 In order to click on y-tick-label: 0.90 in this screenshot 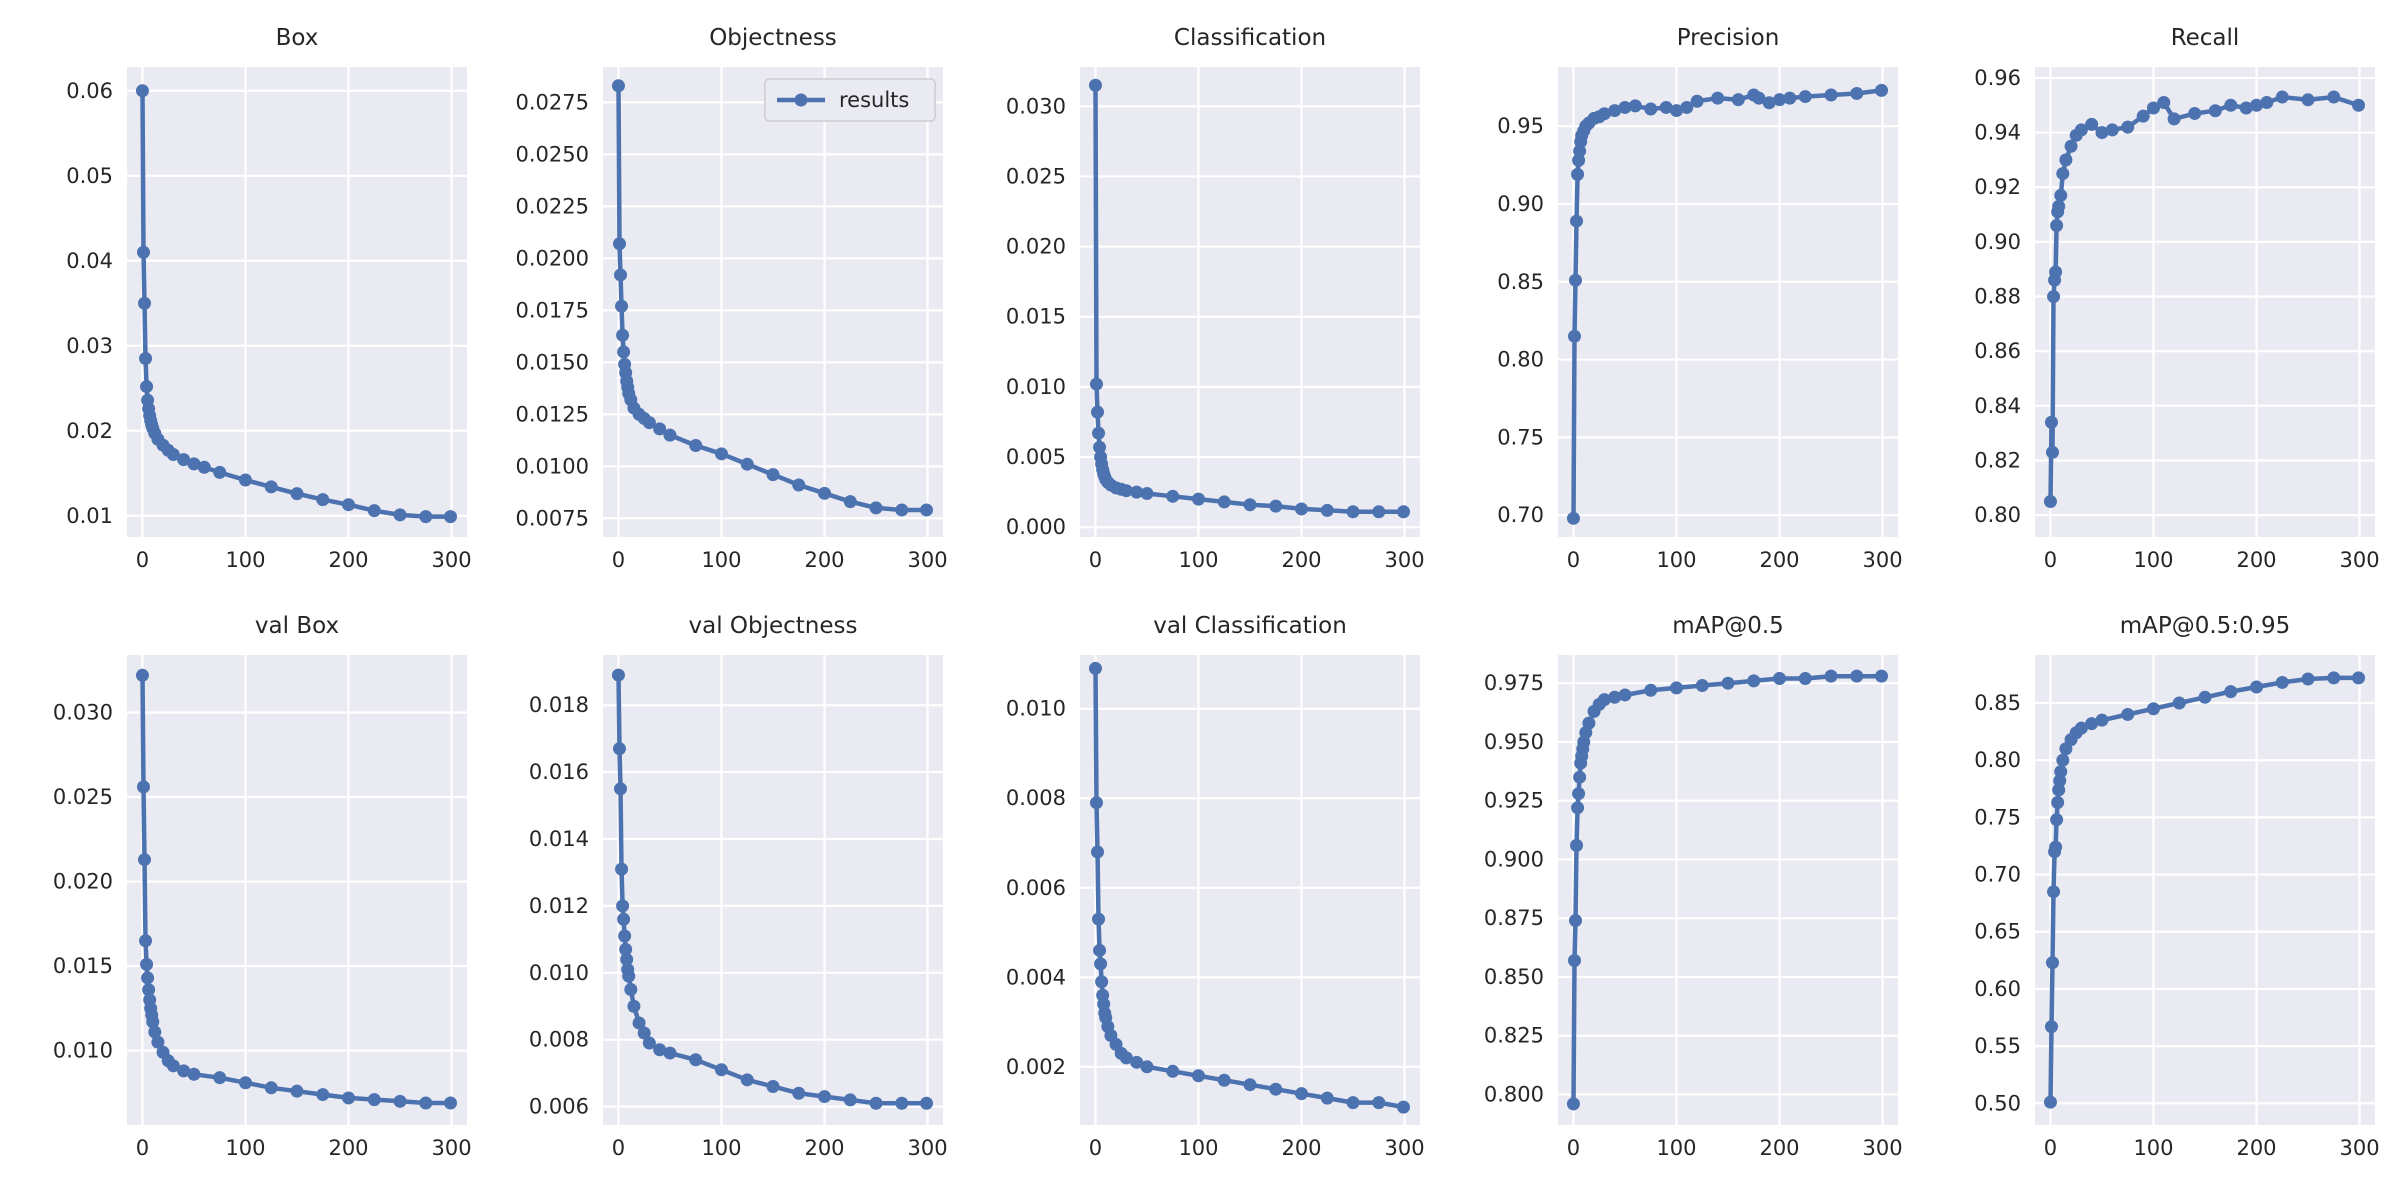, I will do `click(1997, 242)`.